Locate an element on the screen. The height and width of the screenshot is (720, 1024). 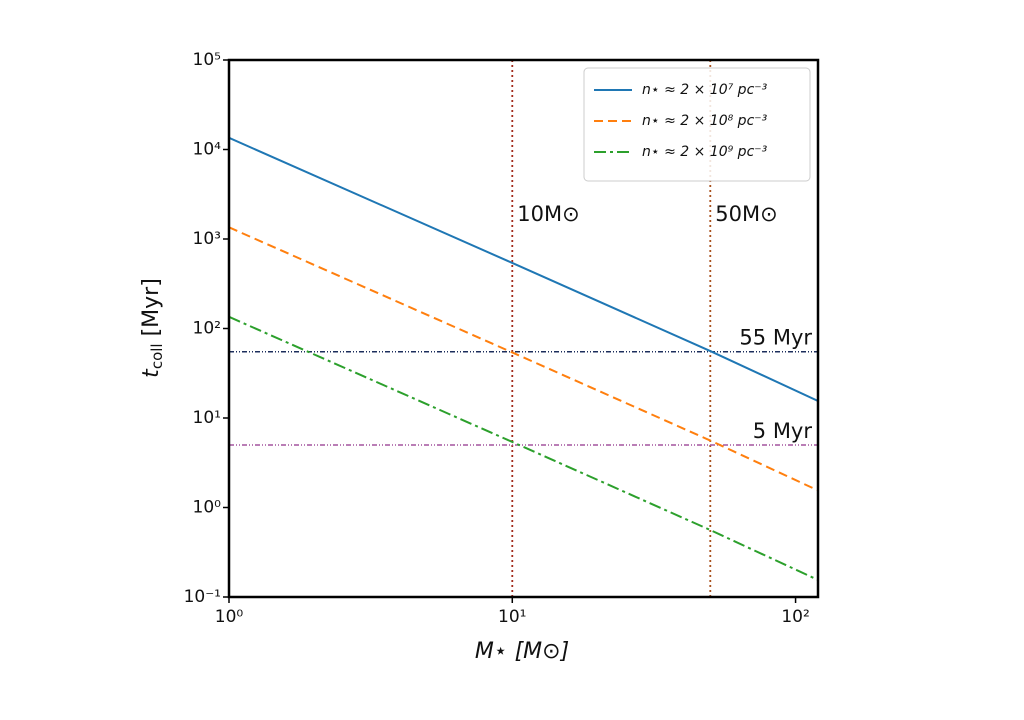
y-axis-label-unit: [Myr] is located at coordinates (151, 310).